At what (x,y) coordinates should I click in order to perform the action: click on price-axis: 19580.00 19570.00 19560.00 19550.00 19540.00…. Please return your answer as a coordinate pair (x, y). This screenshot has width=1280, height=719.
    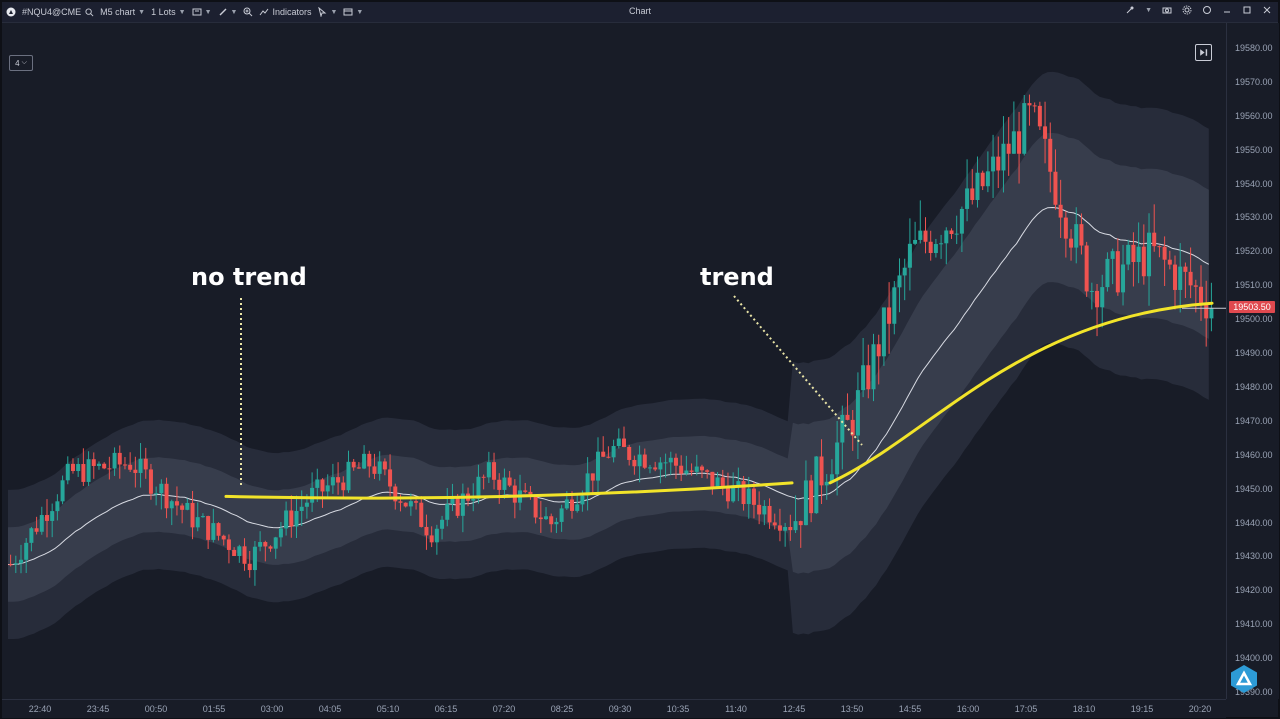
    Looking at the image, I should click on (1252, 361).